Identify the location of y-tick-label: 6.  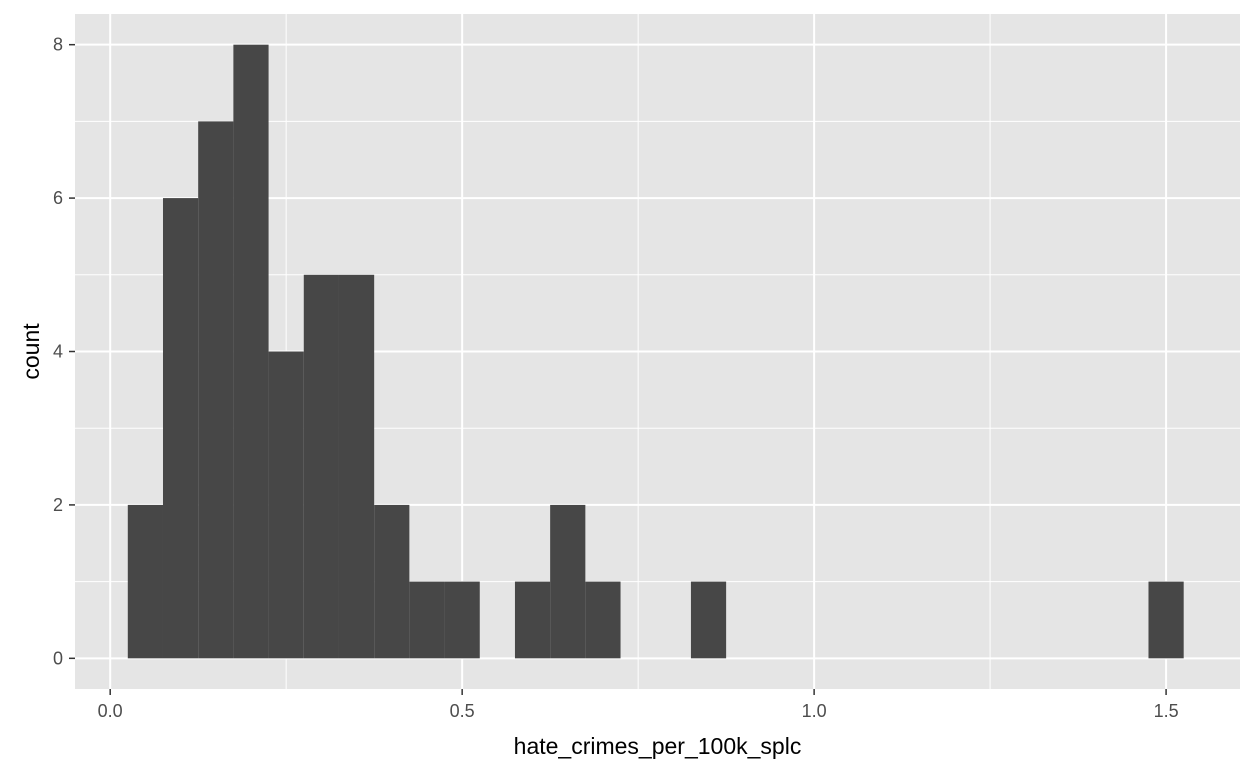
(58, 198).